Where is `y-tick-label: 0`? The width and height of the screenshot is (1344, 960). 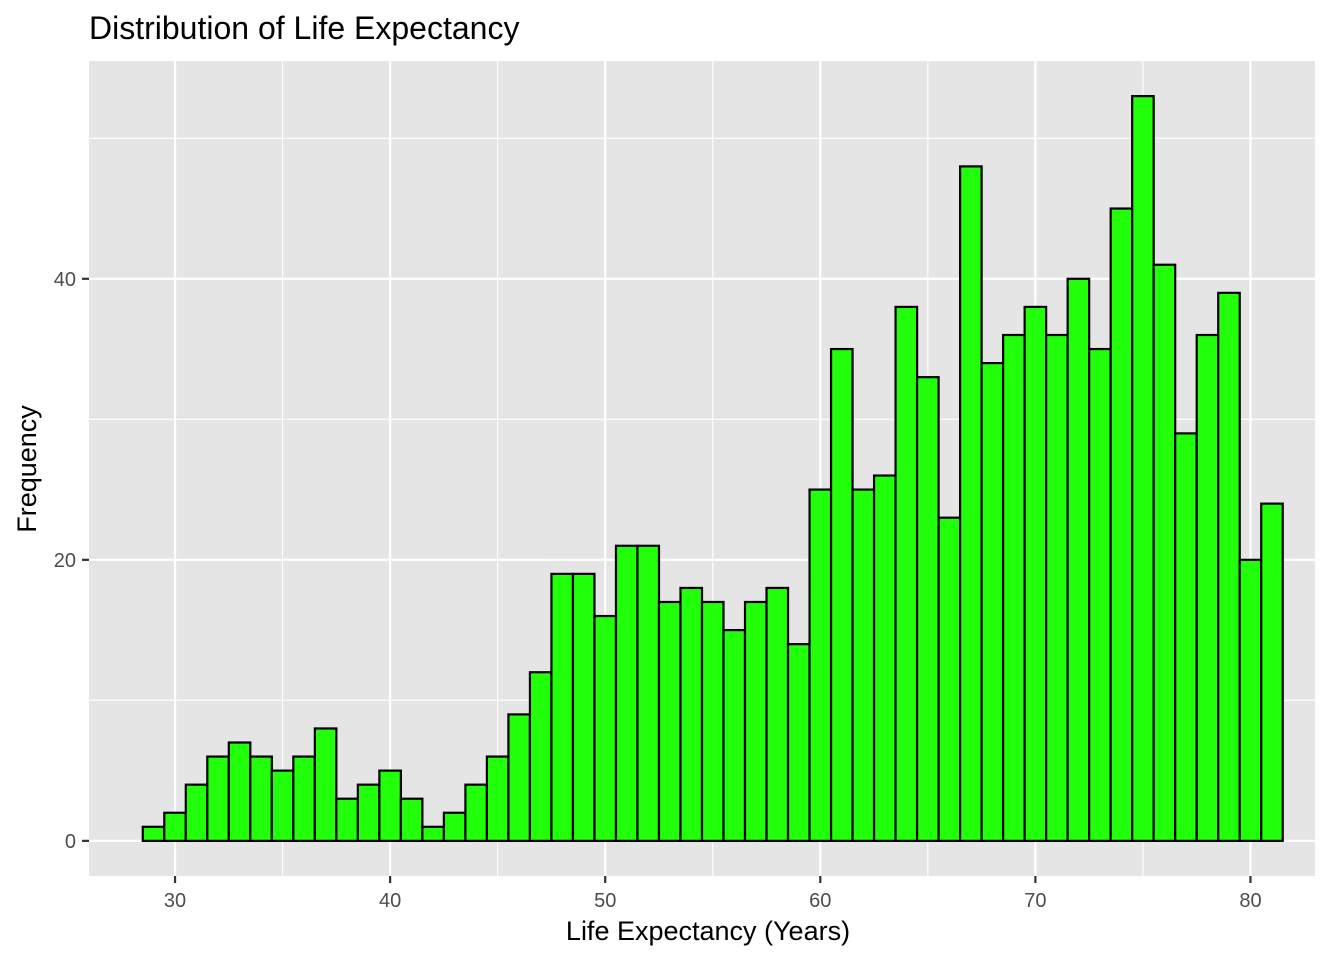 y-tick-label: 0 is located at coordinates (70, 842).